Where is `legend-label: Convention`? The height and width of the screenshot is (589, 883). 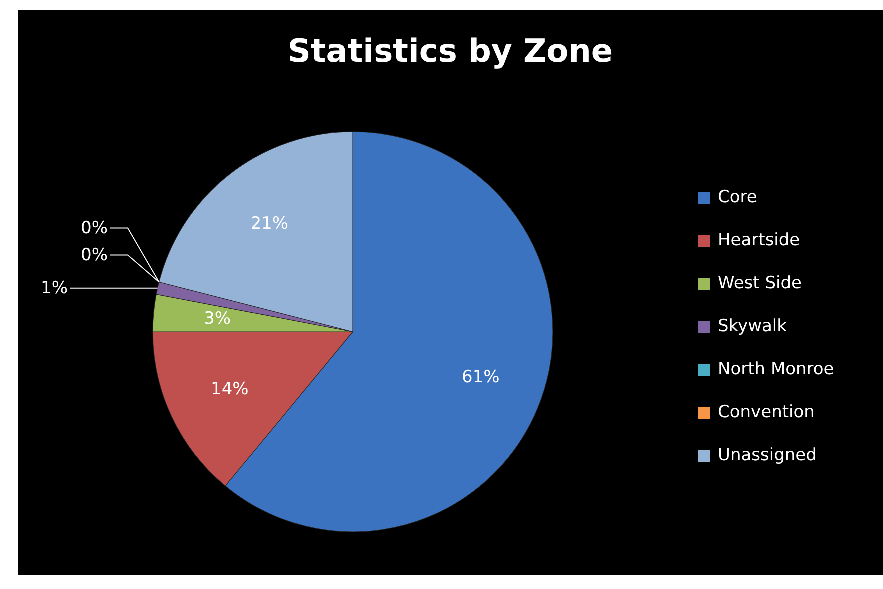
legend-label: Convention is located at coordinates (766, 412).